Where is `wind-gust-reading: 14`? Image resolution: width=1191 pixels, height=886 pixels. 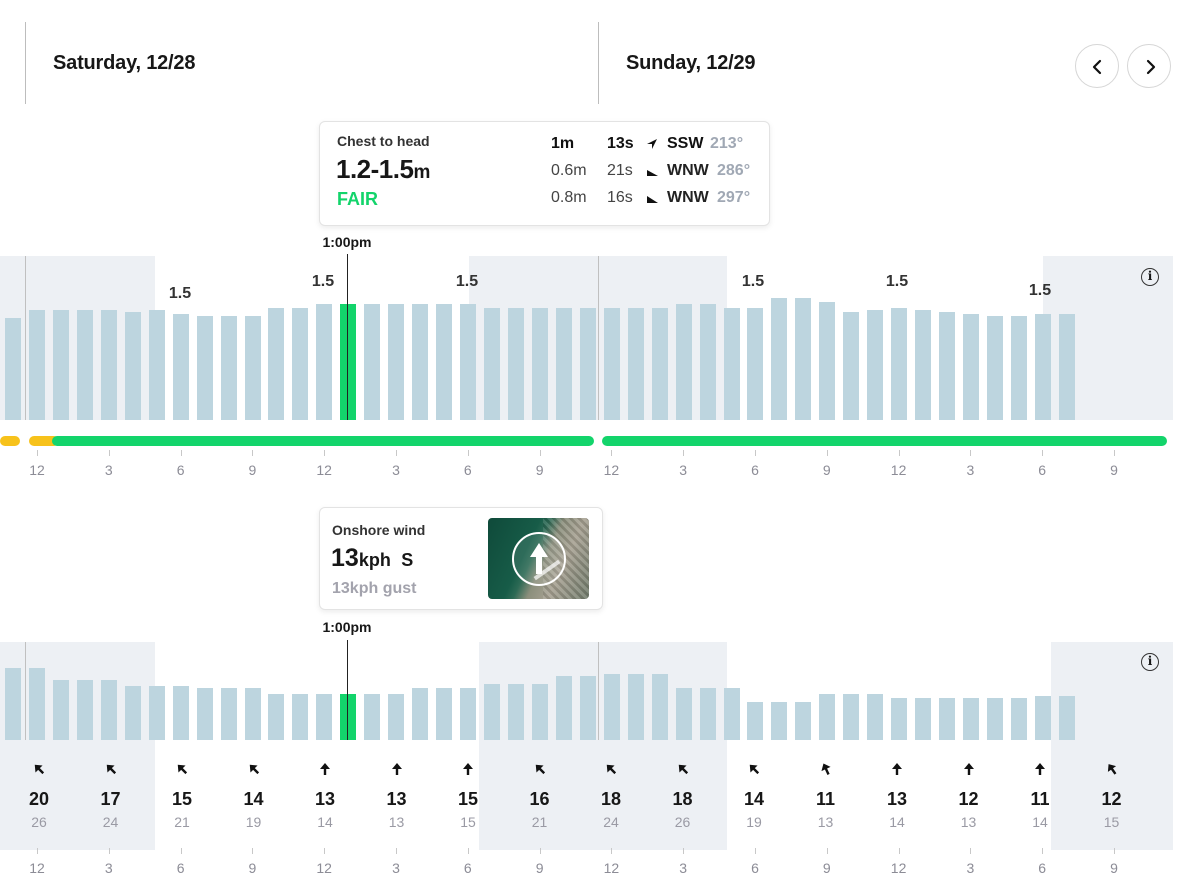 wind-gust-reading: 14 is located at coordinates (1040, 822).